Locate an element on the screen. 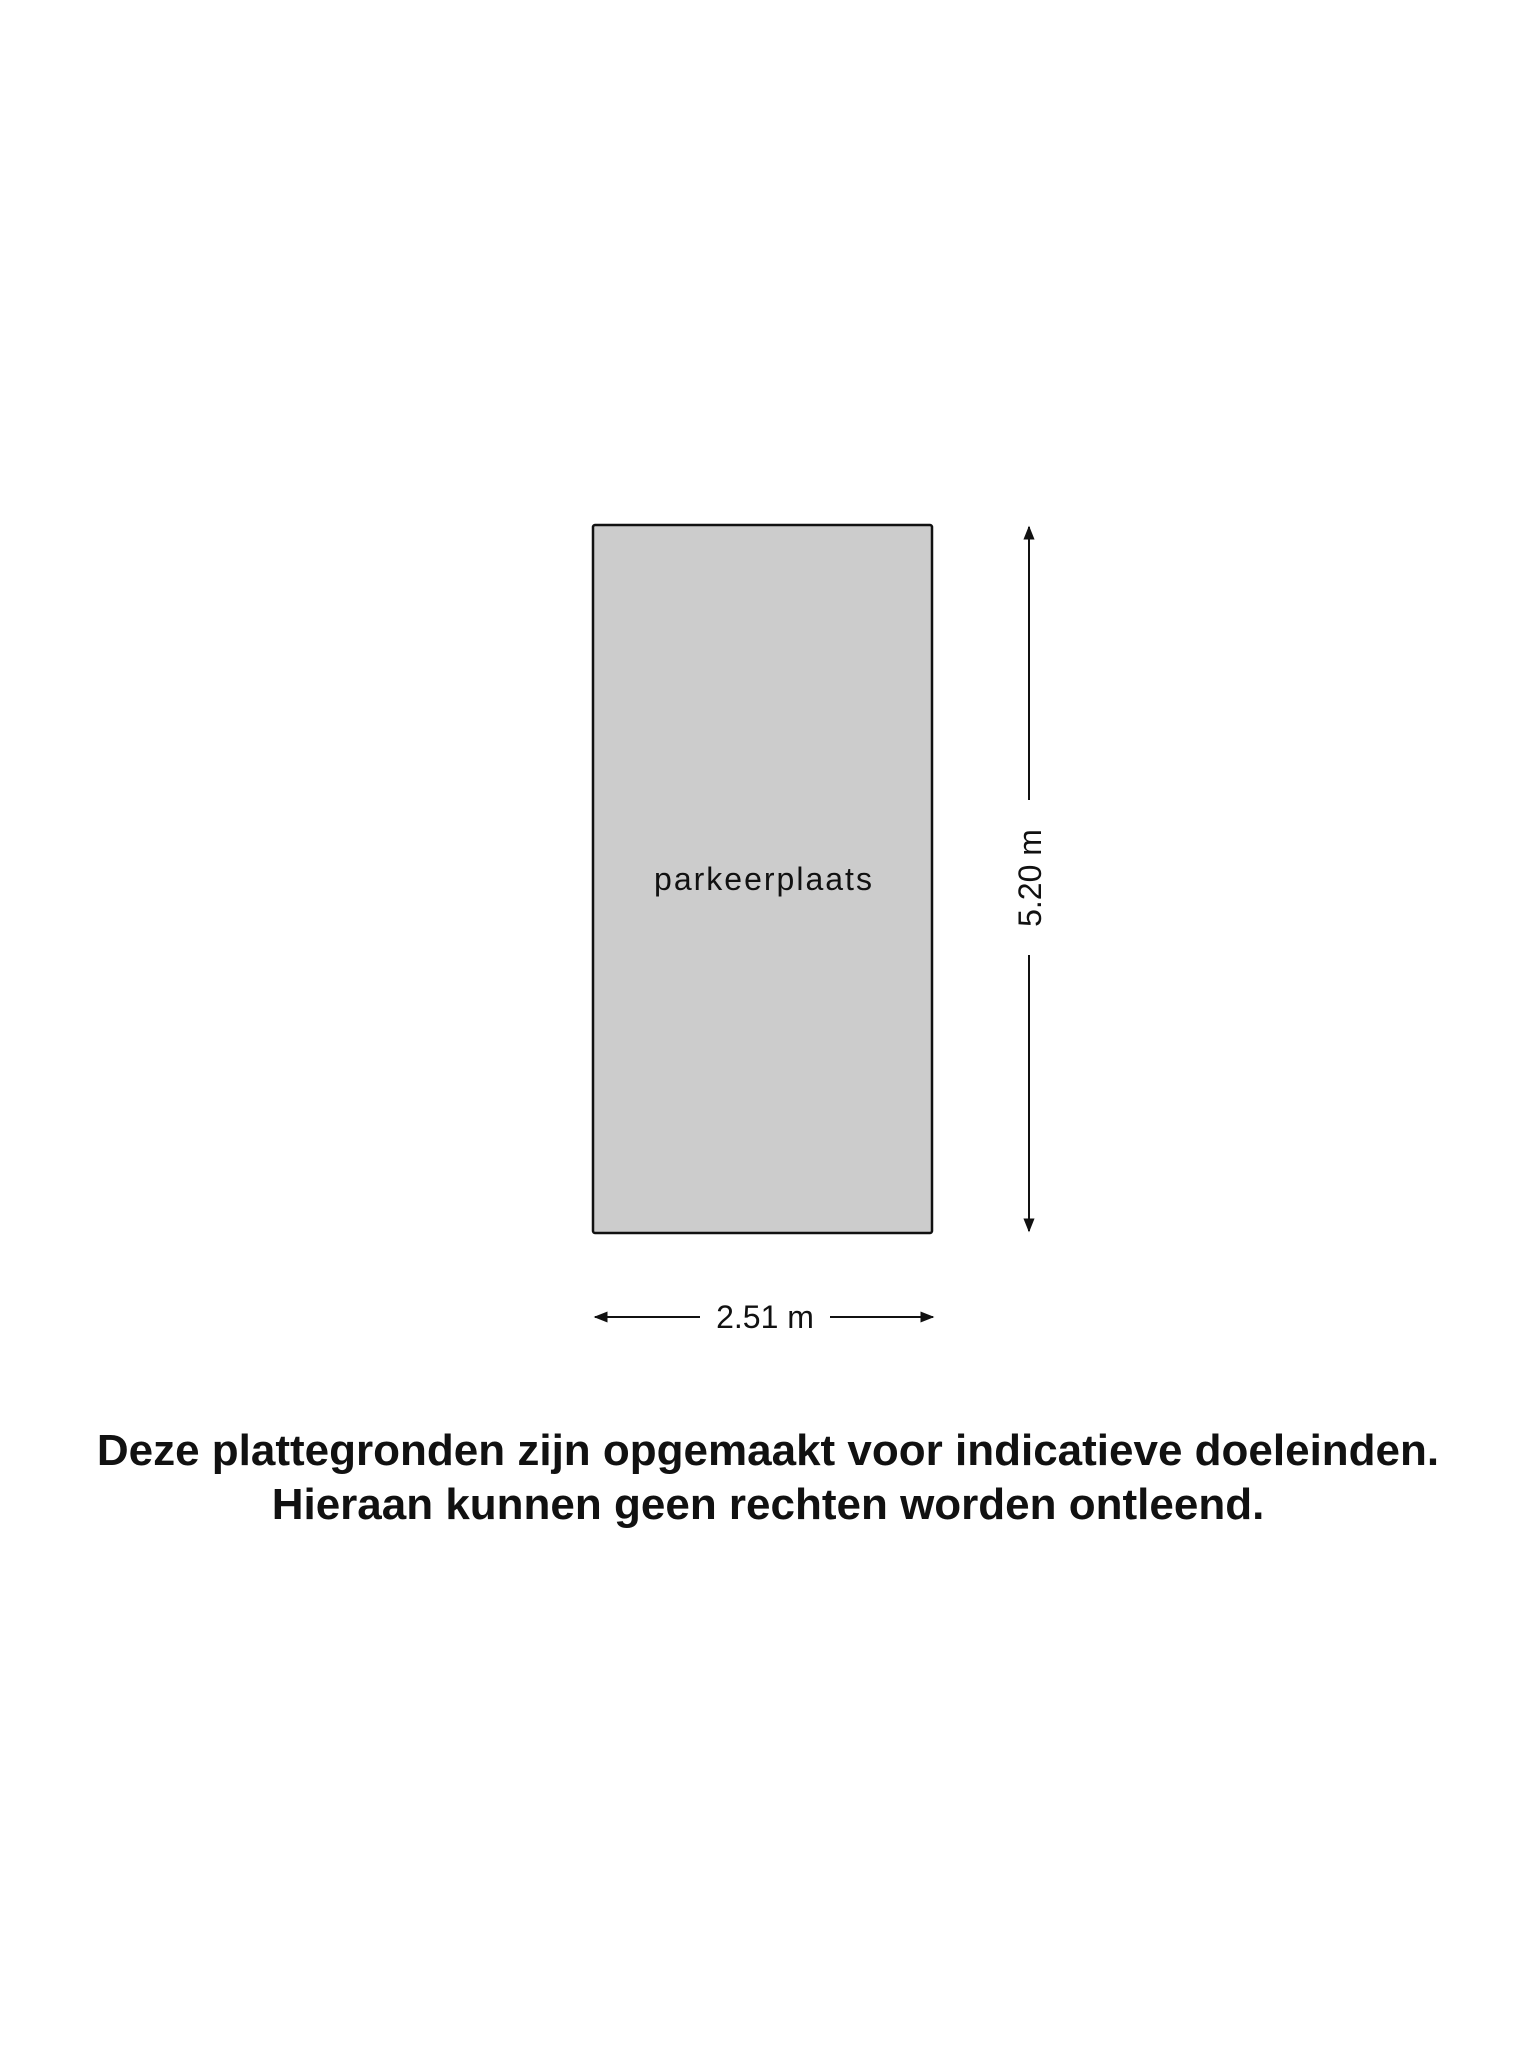 The image size is (1536, 2048). height-dimension-label: 5.20 m is located at coordinates (1030, 878).